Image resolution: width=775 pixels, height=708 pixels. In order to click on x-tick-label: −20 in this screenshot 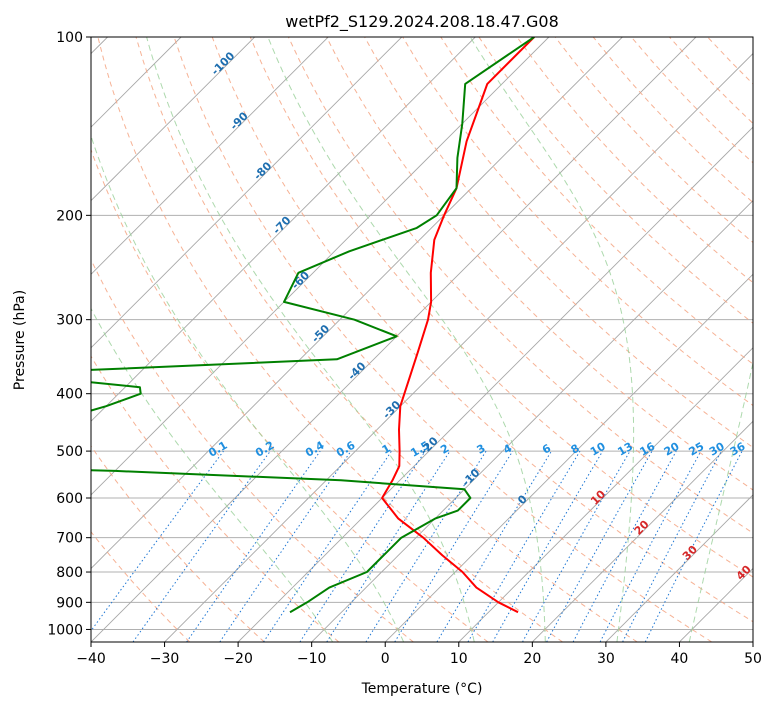, I will do `click(238, 659)`.